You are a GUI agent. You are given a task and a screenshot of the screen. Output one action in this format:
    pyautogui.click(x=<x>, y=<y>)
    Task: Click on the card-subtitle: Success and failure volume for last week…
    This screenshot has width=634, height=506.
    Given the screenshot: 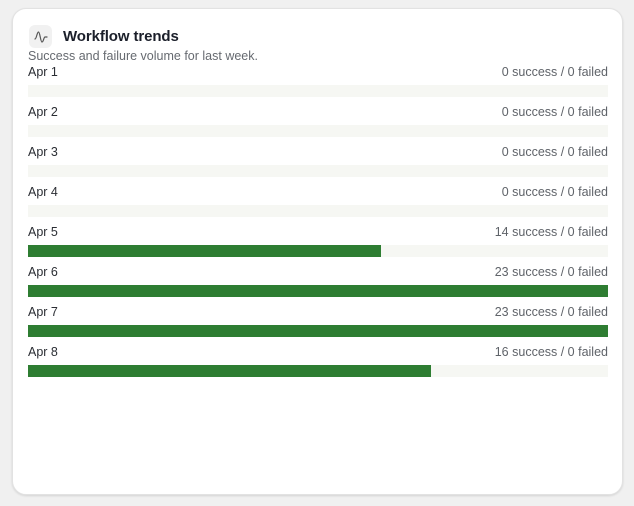 What is the action you would take?
    pyautogui.click(x=143, y=56)
    